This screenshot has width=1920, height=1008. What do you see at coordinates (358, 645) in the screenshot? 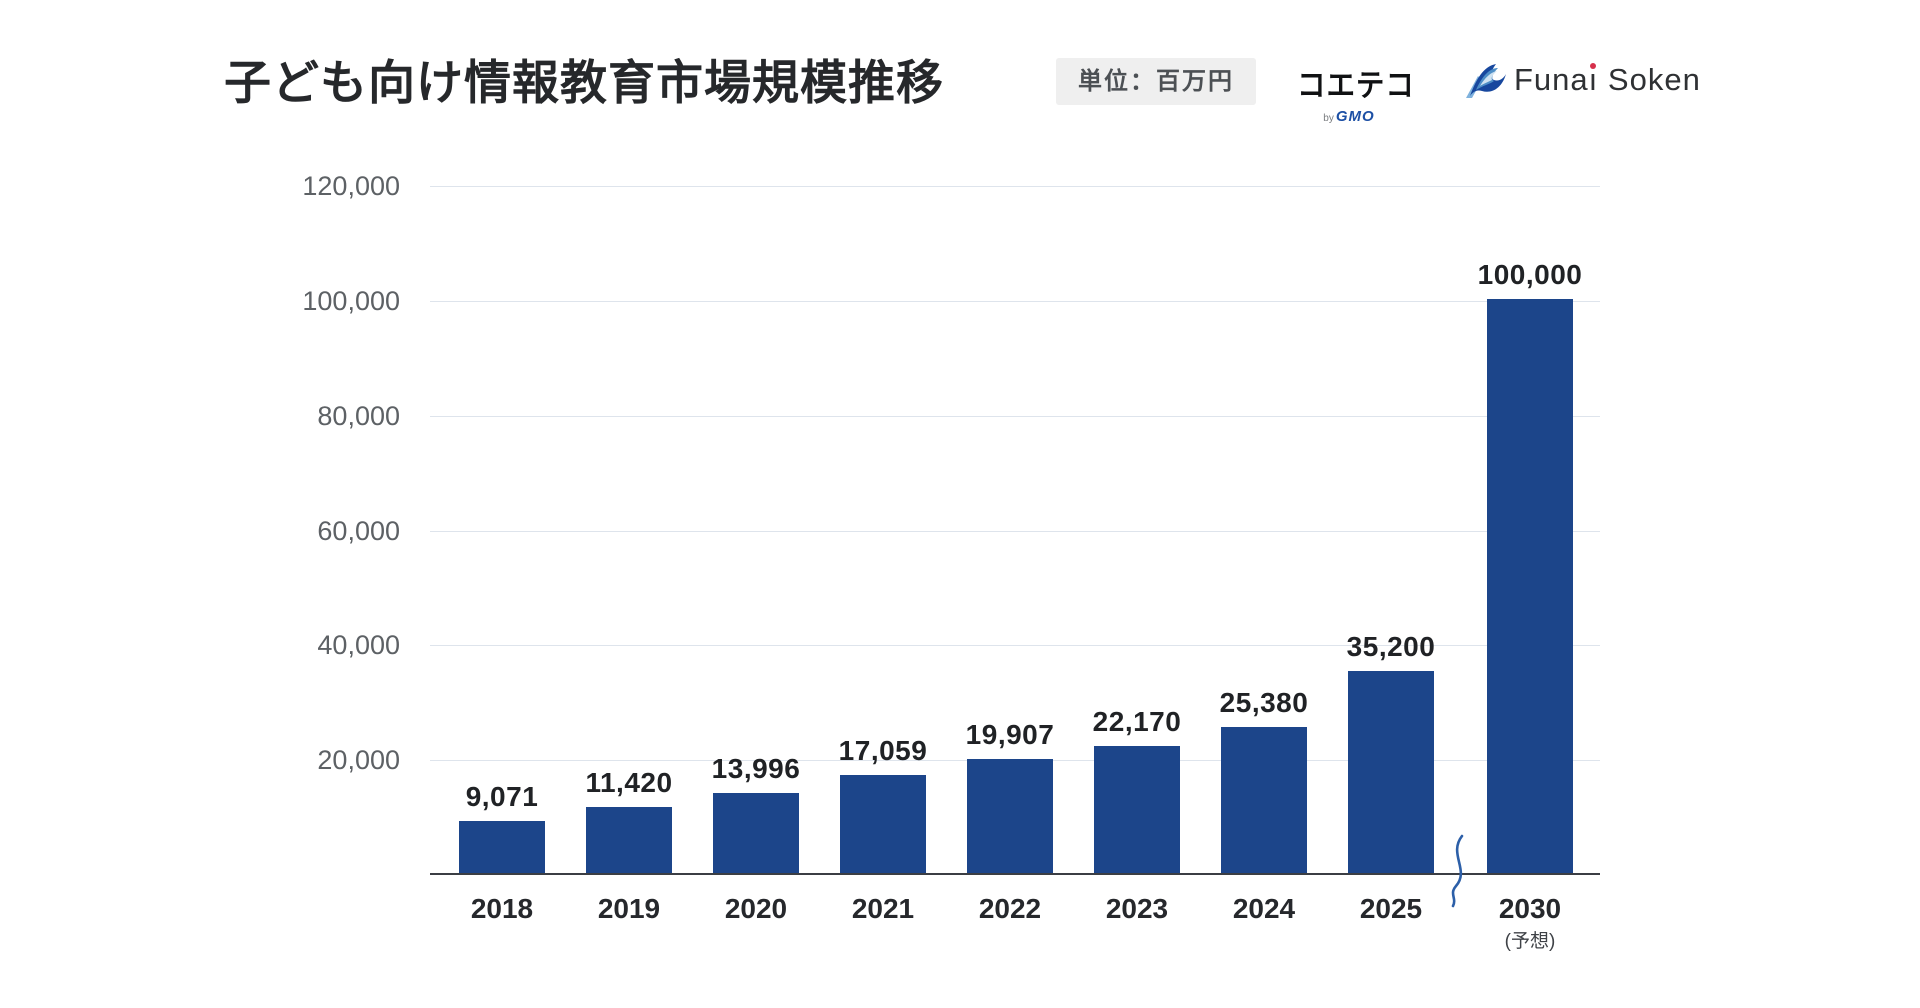
I see `y-tick-label-40,000: 40,000` at bounding box center [358, 645].